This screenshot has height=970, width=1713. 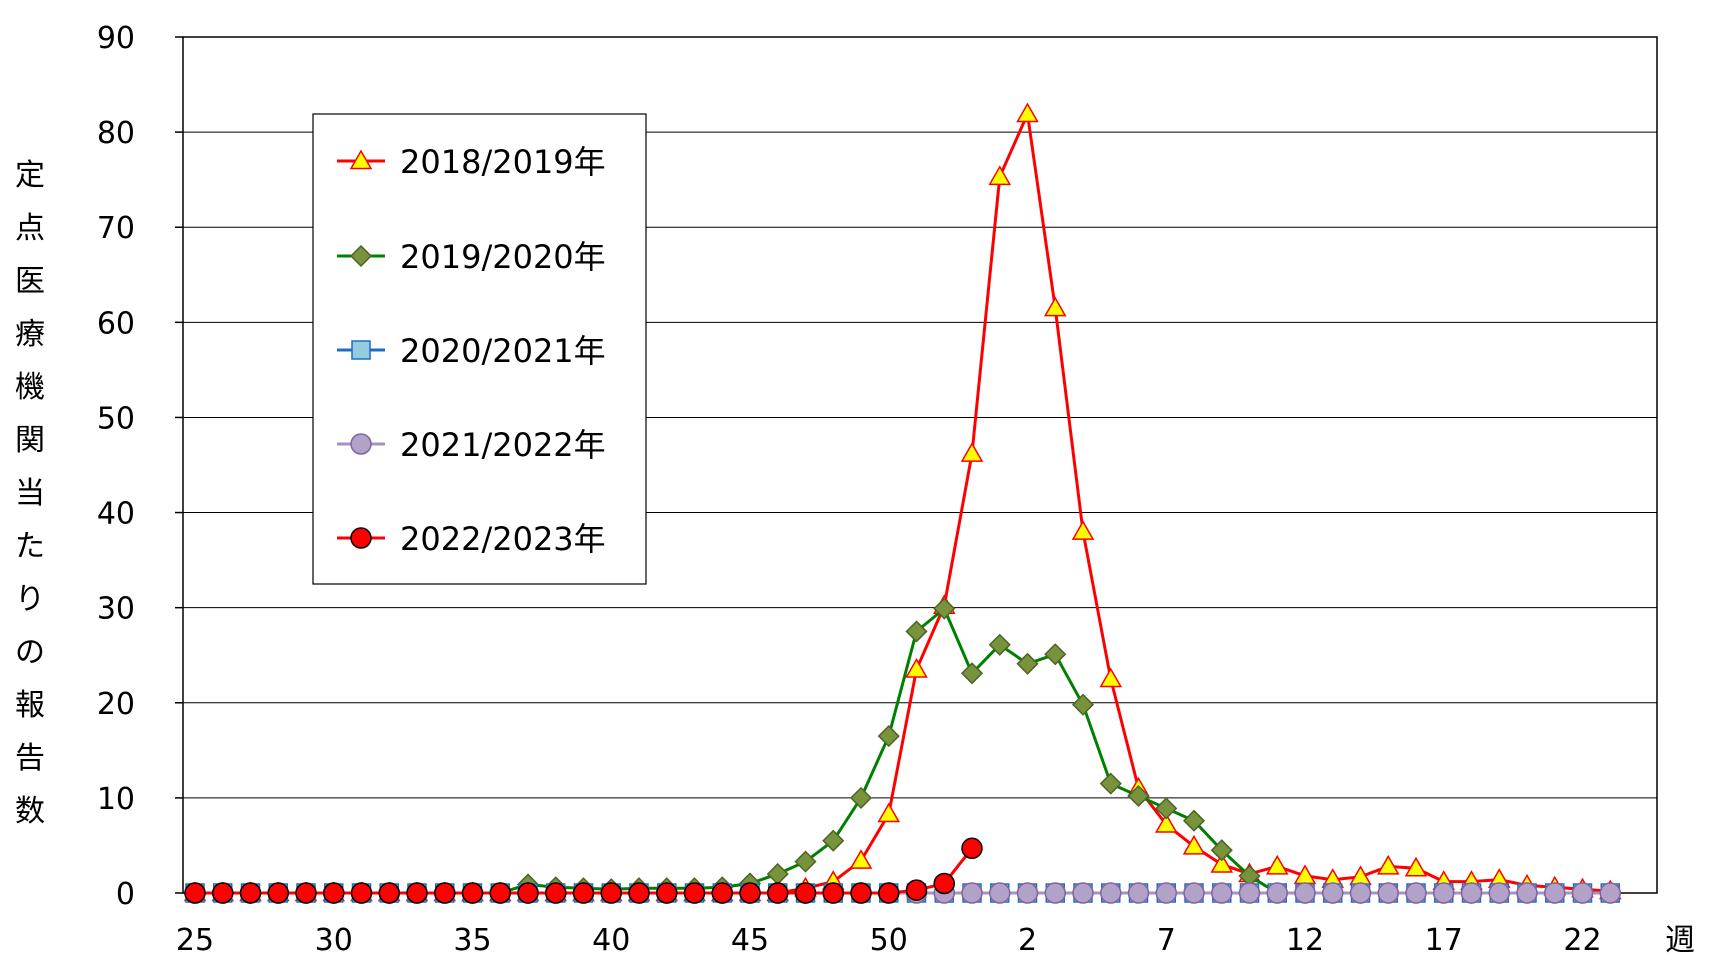 I want to click on y-axis-label-char: り, so click(x=30, y=599).